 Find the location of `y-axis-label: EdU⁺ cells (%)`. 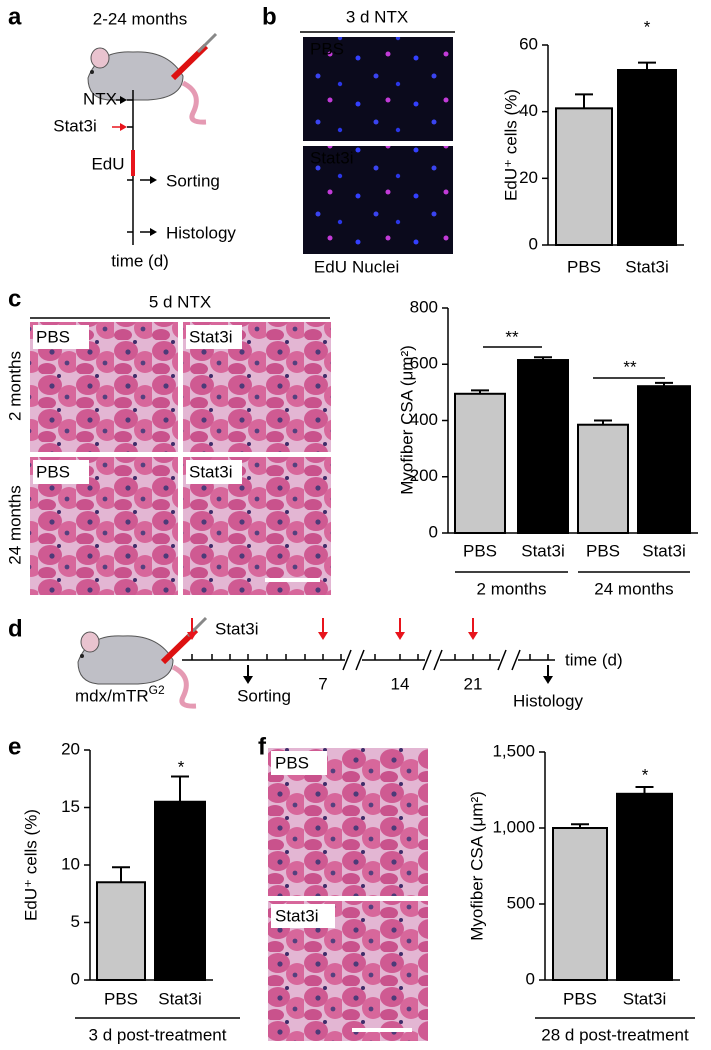

y-axis-label: EdU⁺ cells (%) is located at coordinates (510, 145).